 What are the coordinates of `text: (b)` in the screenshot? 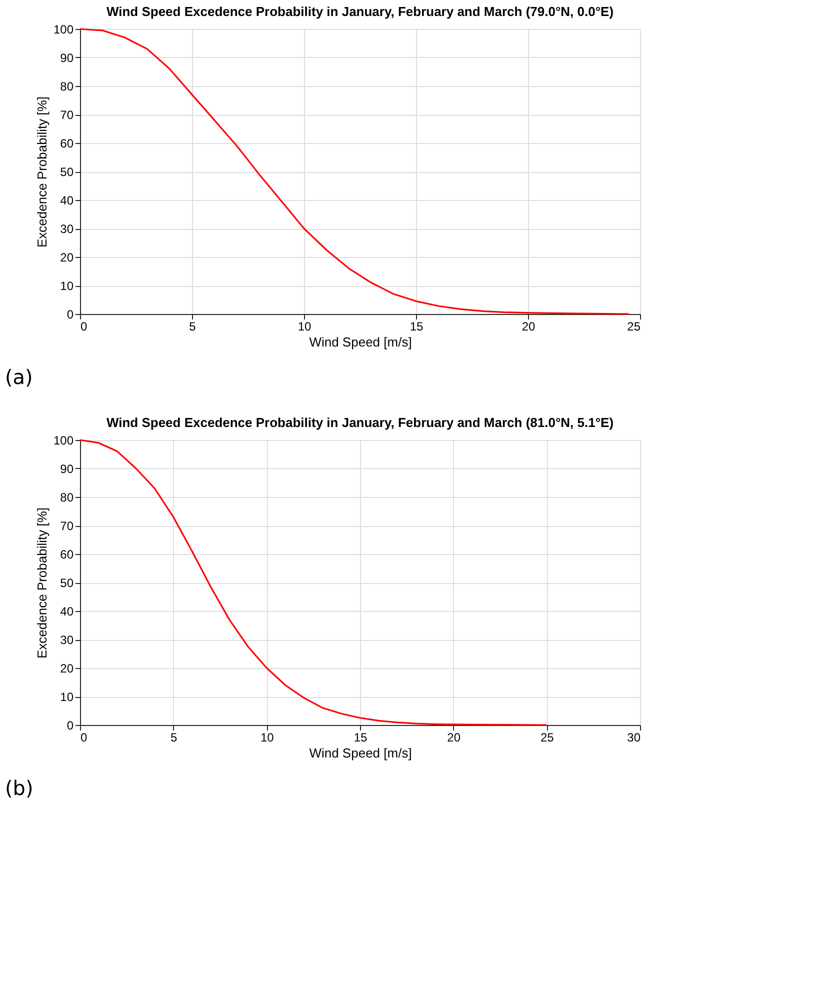 It's located at (19, 788).